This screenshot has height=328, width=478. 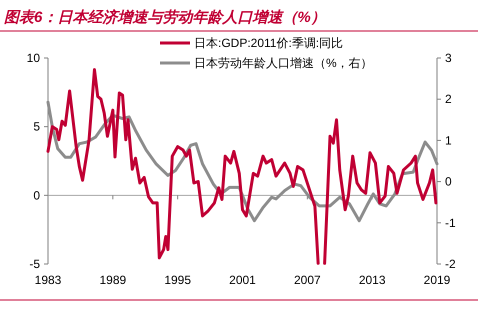 I want to click on chart-title: 图表6：日本经济增速与劳动年龄人口增速（%）, so click(x=165, y=17).